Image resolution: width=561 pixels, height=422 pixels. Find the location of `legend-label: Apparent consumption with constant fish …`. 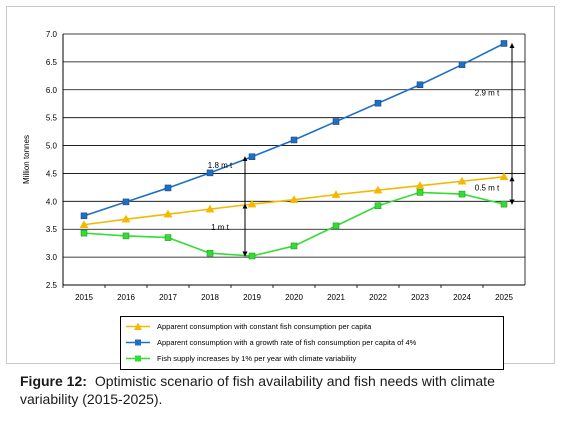

legend-label: Apparent consumption with constant fish … is located at coordinates (264, 326).